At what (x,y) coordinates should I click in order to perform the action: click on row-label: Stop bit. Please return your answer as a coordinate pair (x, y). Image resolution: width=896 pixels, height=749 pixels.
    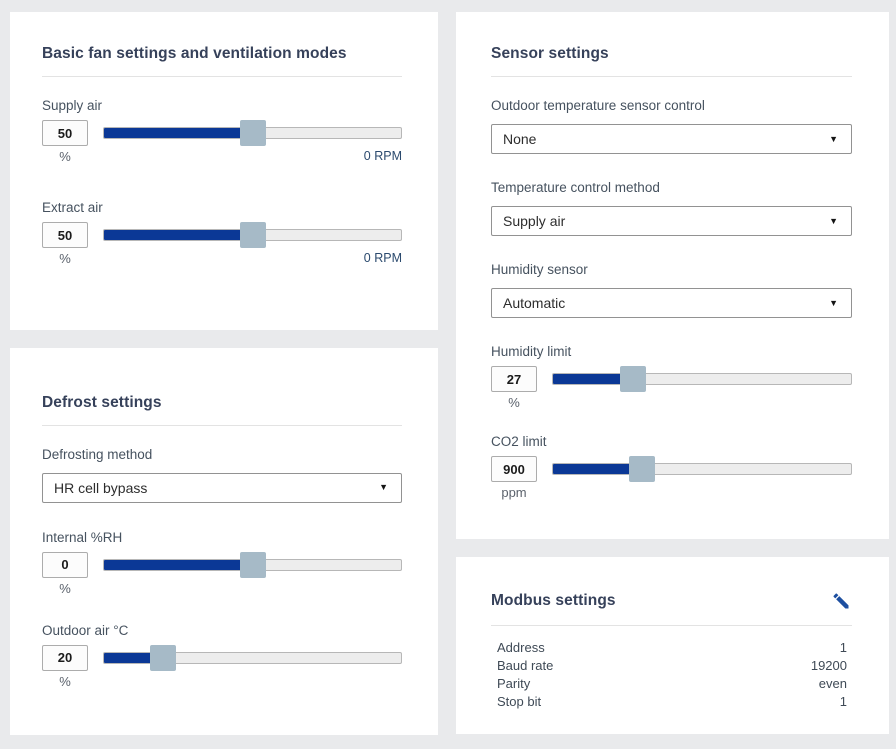
    Looking at the image, I should click on (519, 701).